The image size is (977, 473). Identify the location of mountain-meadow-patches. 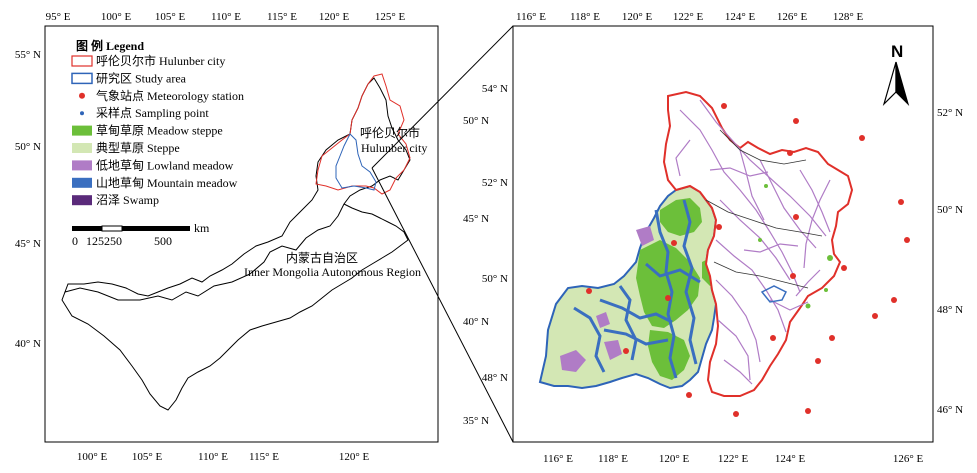
(637, 289).